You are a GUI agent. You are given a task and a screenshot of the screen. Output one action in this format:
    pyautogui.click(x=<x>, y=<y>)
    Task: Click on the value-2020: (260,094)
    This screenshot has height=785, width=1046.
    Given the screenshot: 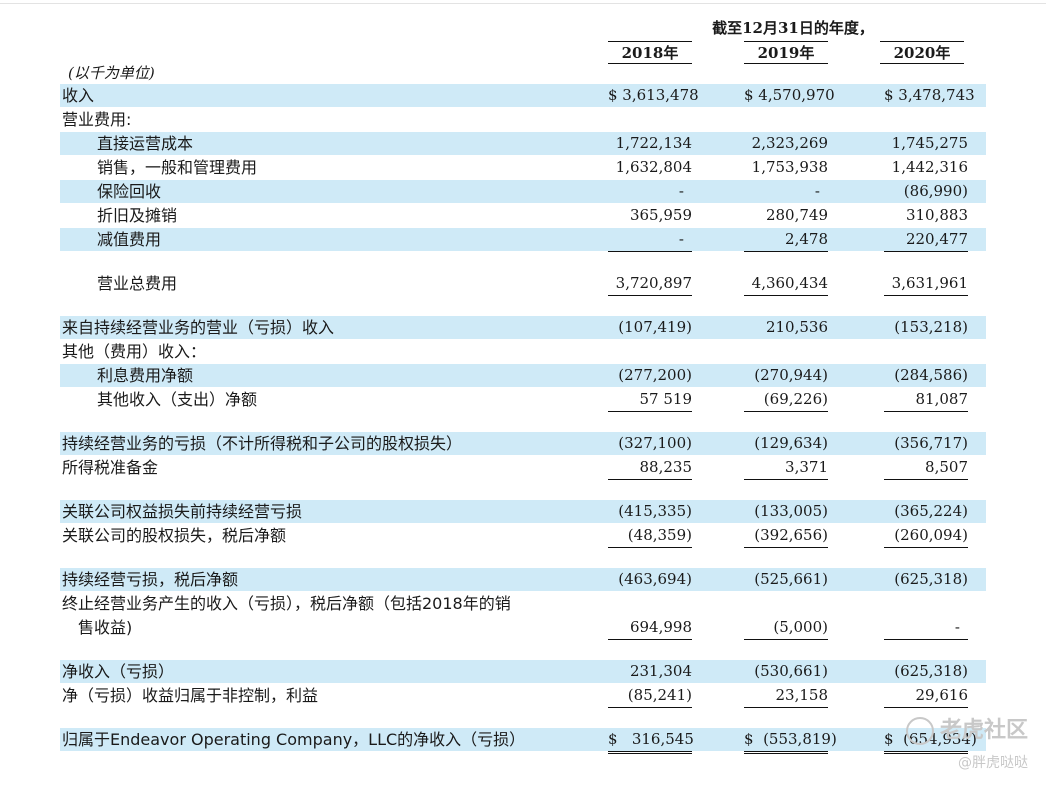 What is the action you would take?
    pyautogui.click(x=926, y=536)
    